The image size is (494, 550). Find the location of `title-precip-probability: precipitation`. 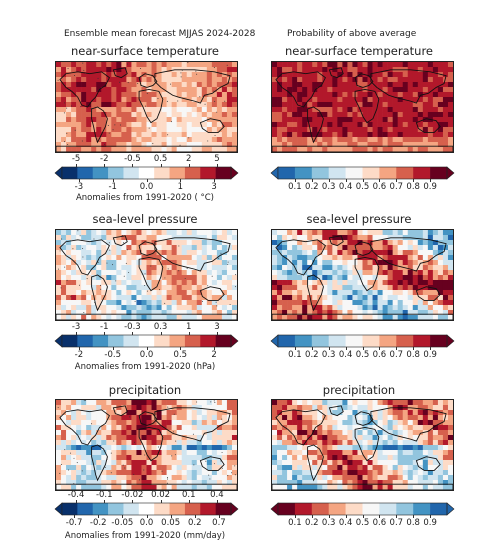

title-precip-probability: precipitation is located at coordinates (359, 390).